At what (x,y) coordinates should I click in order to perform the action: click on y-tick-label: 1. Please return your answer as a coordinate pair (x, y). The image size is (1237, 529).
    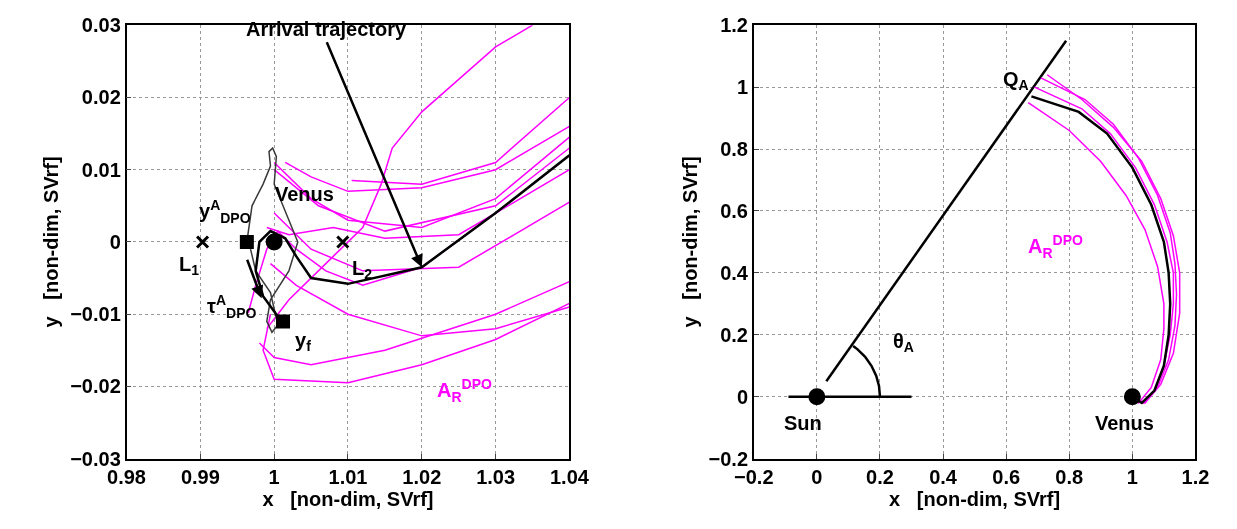
    Looking at the image, I should click on (742, 87).